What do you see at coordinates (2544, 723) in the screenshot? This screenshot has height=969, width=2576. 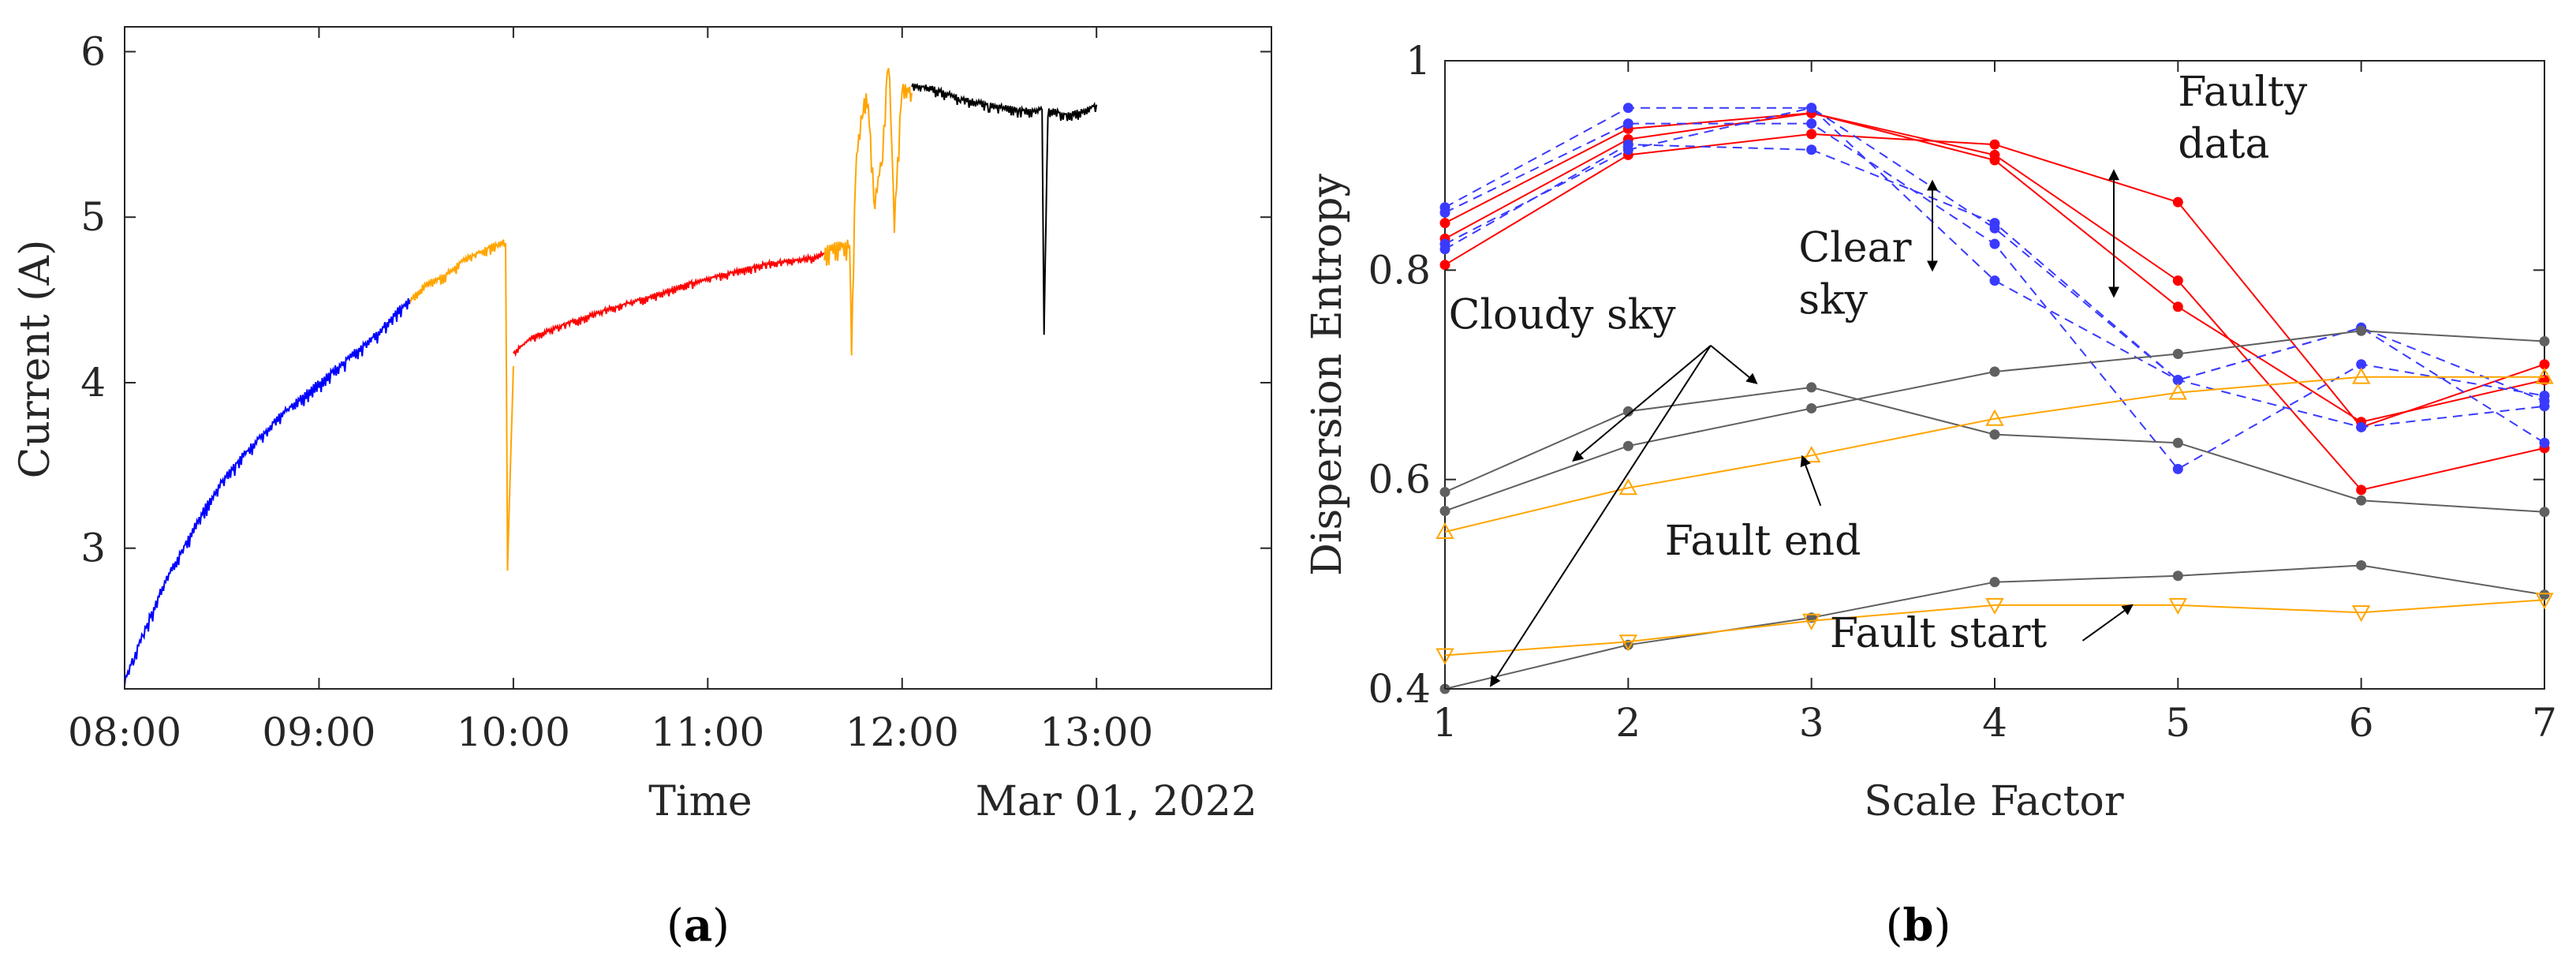 I see `panel-b-x-tick-label: 7` at bounding box center [2544, 723].